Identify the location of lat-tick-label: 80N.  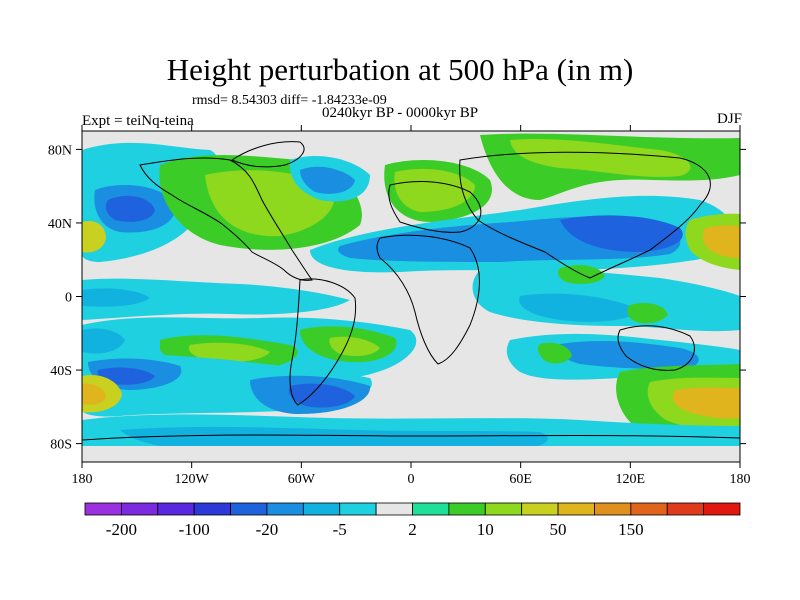
(60, 150).